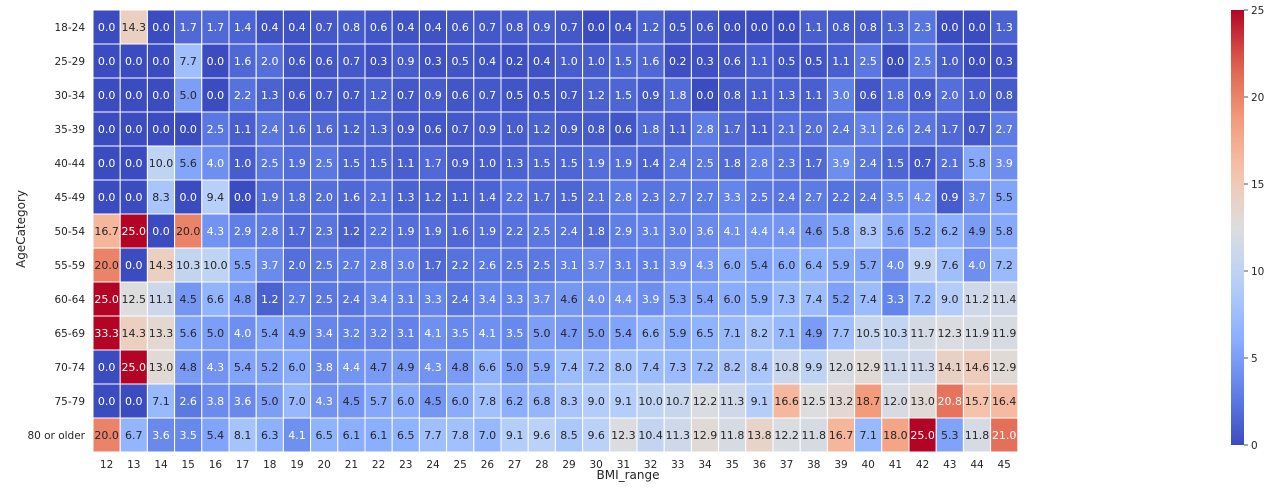 The width and height of the screenshot is (1283, 489). I want to click on cell-value-label: 6.5, so click(406, 435).